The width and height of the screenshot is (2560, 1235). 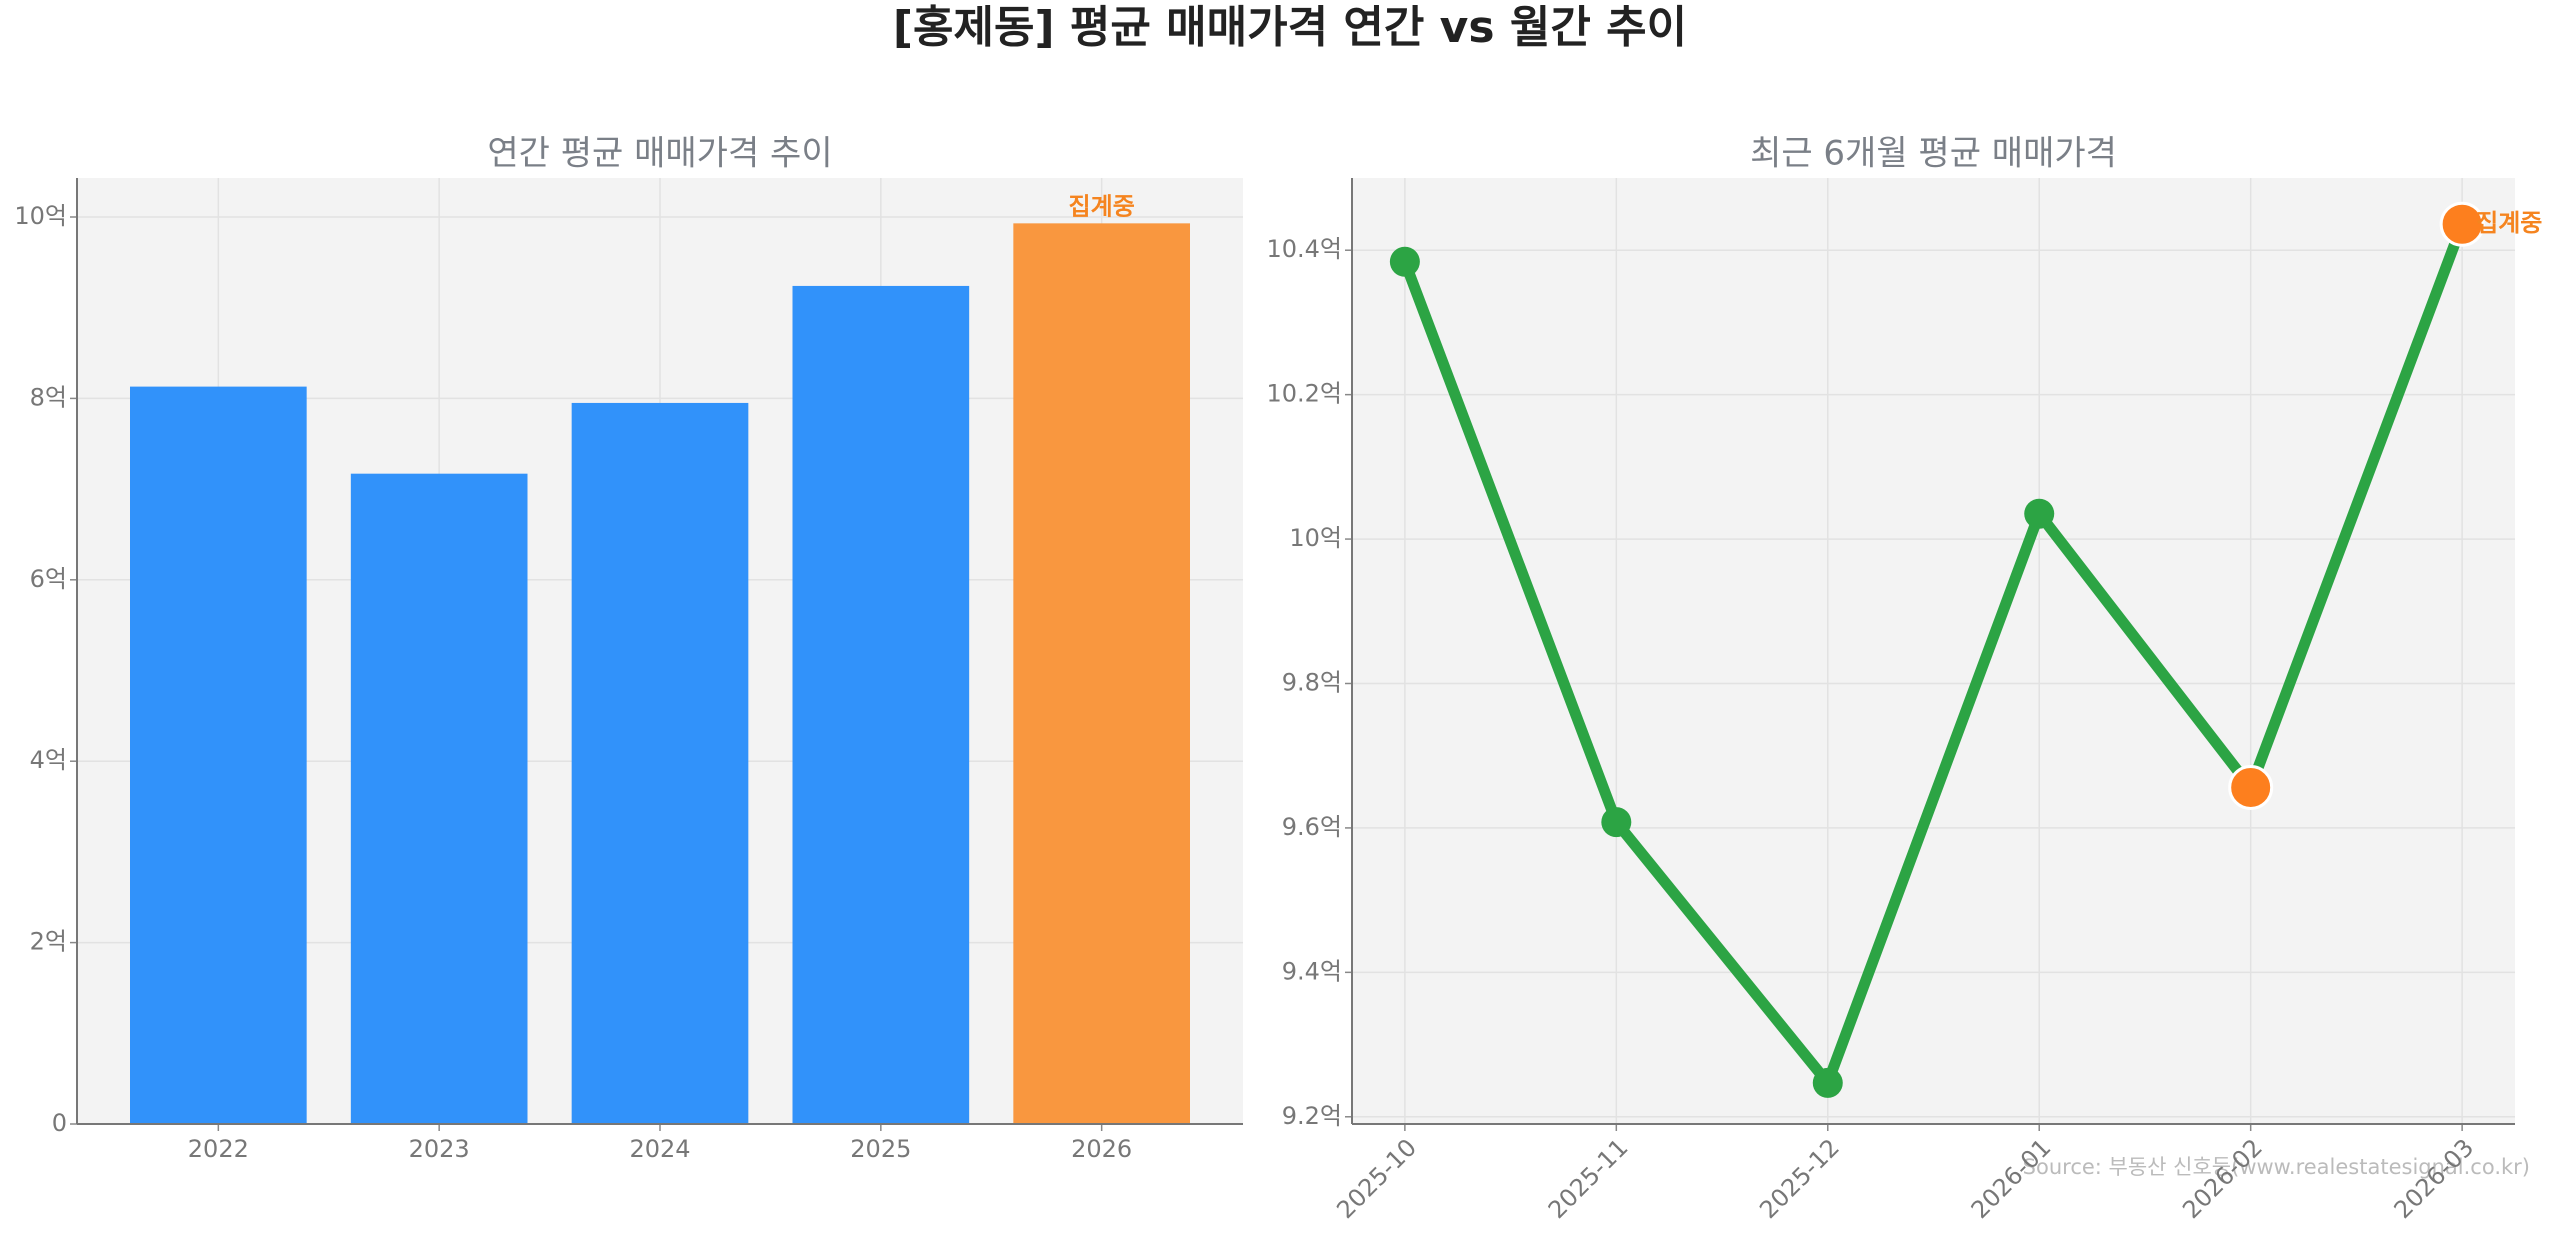 I want to click on x-tick-label: 2025-10, so click(x=1376, y=1178).